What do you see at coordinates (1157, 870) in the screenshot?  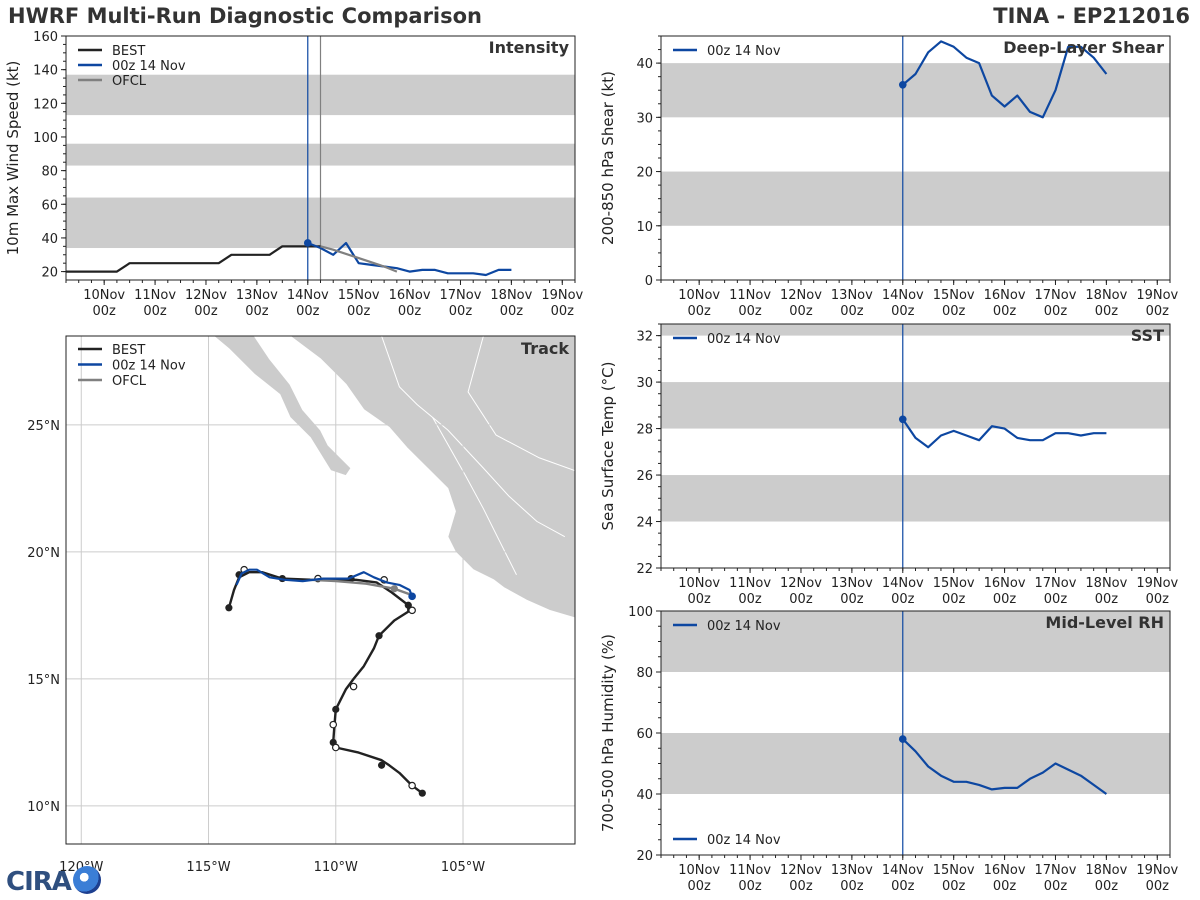 I see `rh-xtick-date-9: 19Nov` at bounding box center [1157, 870].